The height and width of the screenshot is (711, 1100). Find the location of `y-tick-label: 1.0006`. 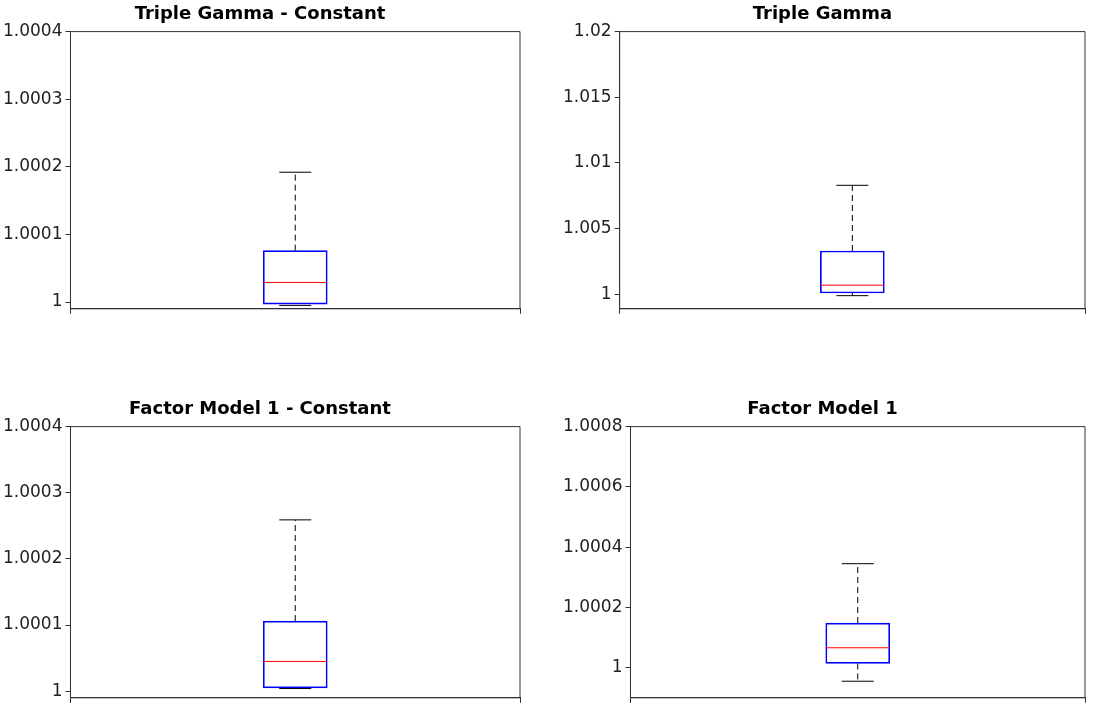

y-tick-label: 1.0006 is located at coordinates (593, 485).